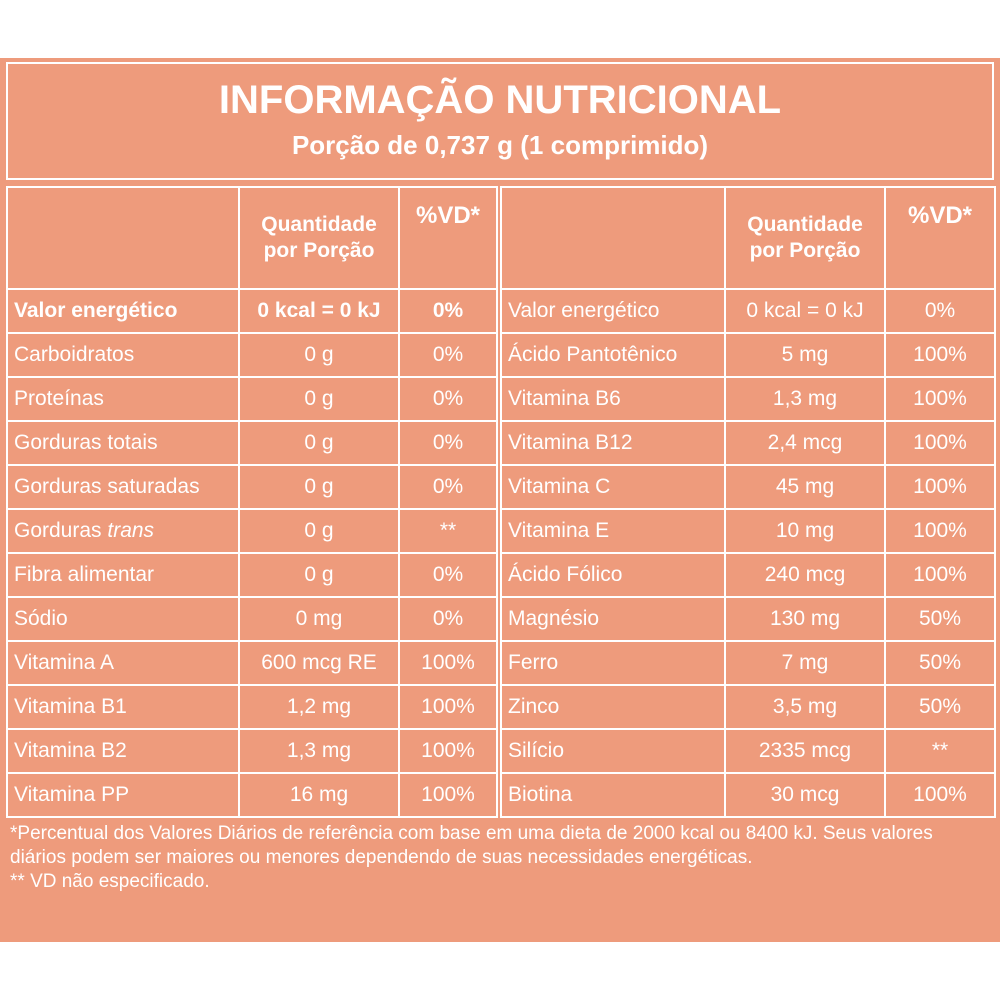  I want to click on nutrient-quantity: 600 mcg RE, so click(319, 663).